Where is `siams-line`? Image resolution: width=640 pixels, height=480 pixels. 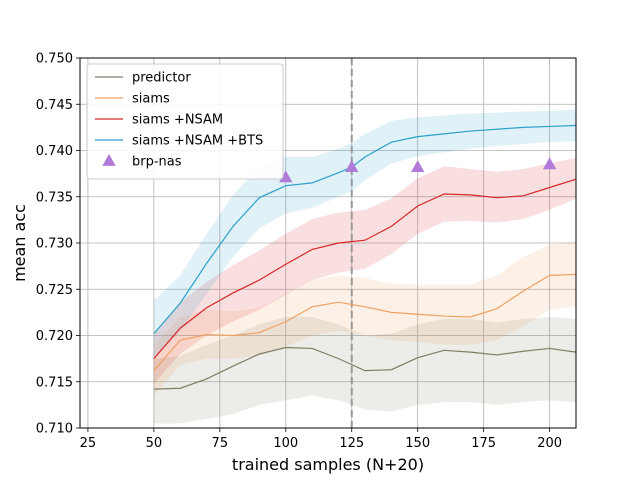 siams-line is located at coordinates (365, 322).